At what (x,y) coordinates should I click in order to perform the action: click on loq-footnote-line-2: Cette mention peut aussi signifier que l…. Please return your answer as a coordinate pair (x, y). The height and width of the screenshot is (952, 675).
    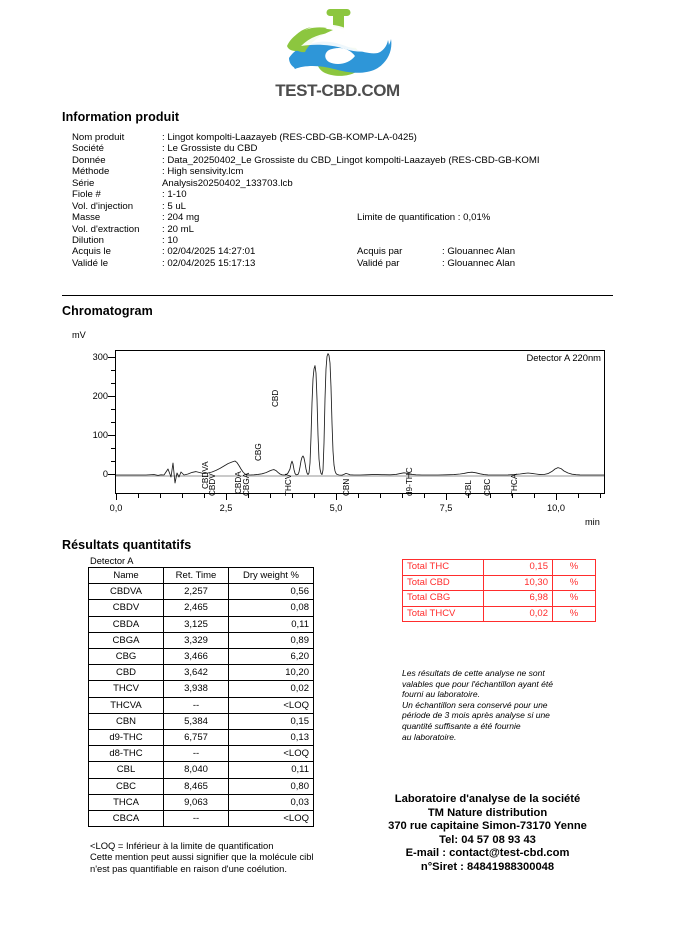
    Looking at the image, I should click on (202, 857).